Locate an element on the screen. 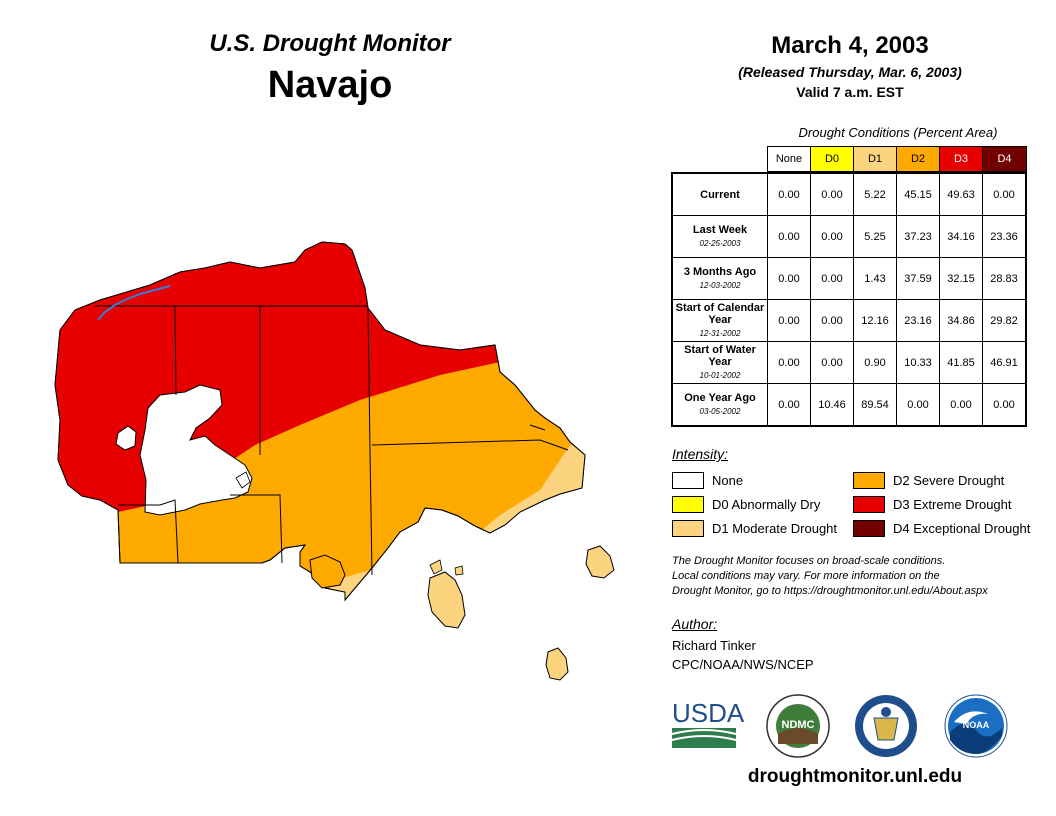  row-label-text: Start of Calendar Year is located at coordinates (720, 313).